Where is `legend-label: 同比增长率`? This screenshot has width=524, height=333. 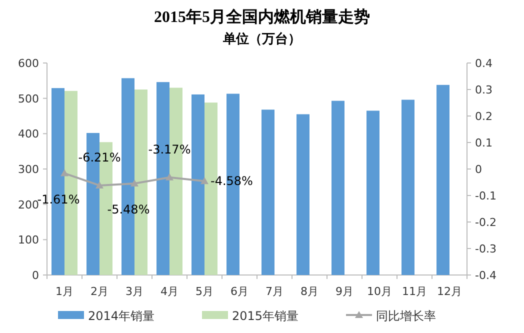 legend-label: 同比增长率 is located at coordinates (406, 316).